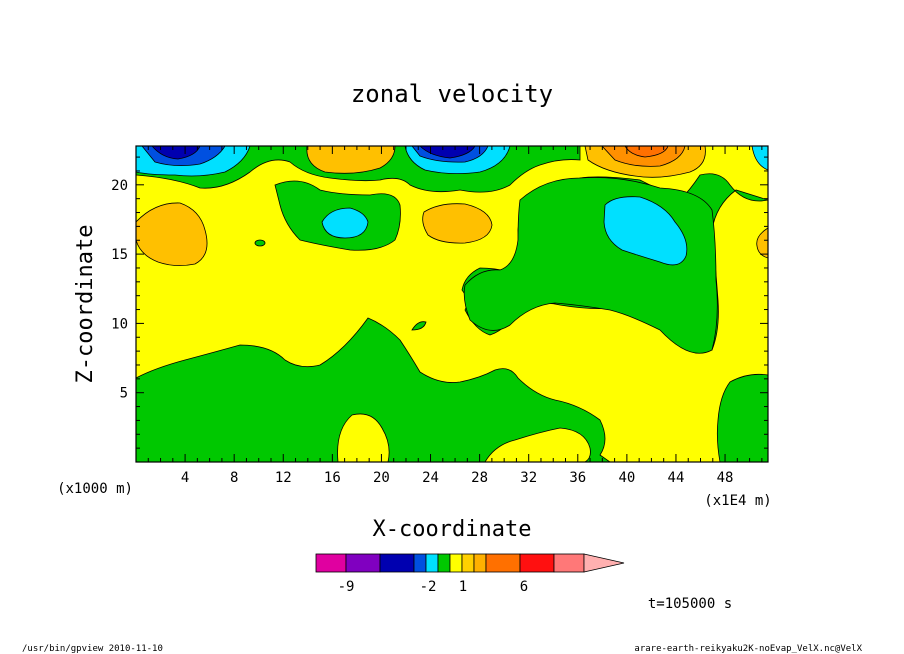  Describe the element at coordinates (345, 223) in the screenshot. I see `contour-cyan-mid` at that location.